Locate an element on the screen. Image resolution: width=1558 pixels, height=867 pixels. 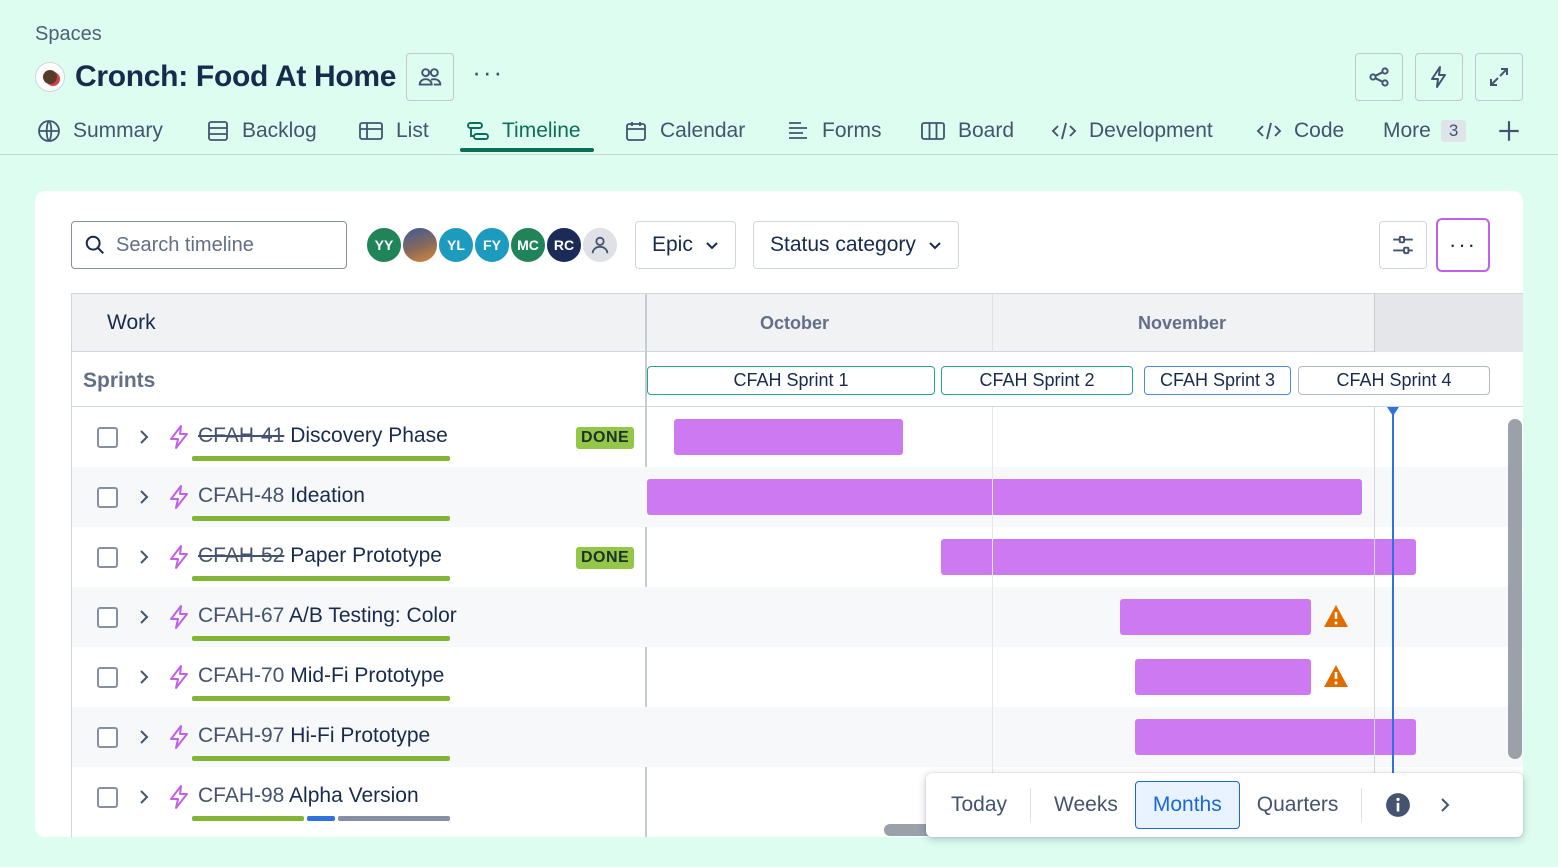
automation-button is located at coordinates (1439, 77).